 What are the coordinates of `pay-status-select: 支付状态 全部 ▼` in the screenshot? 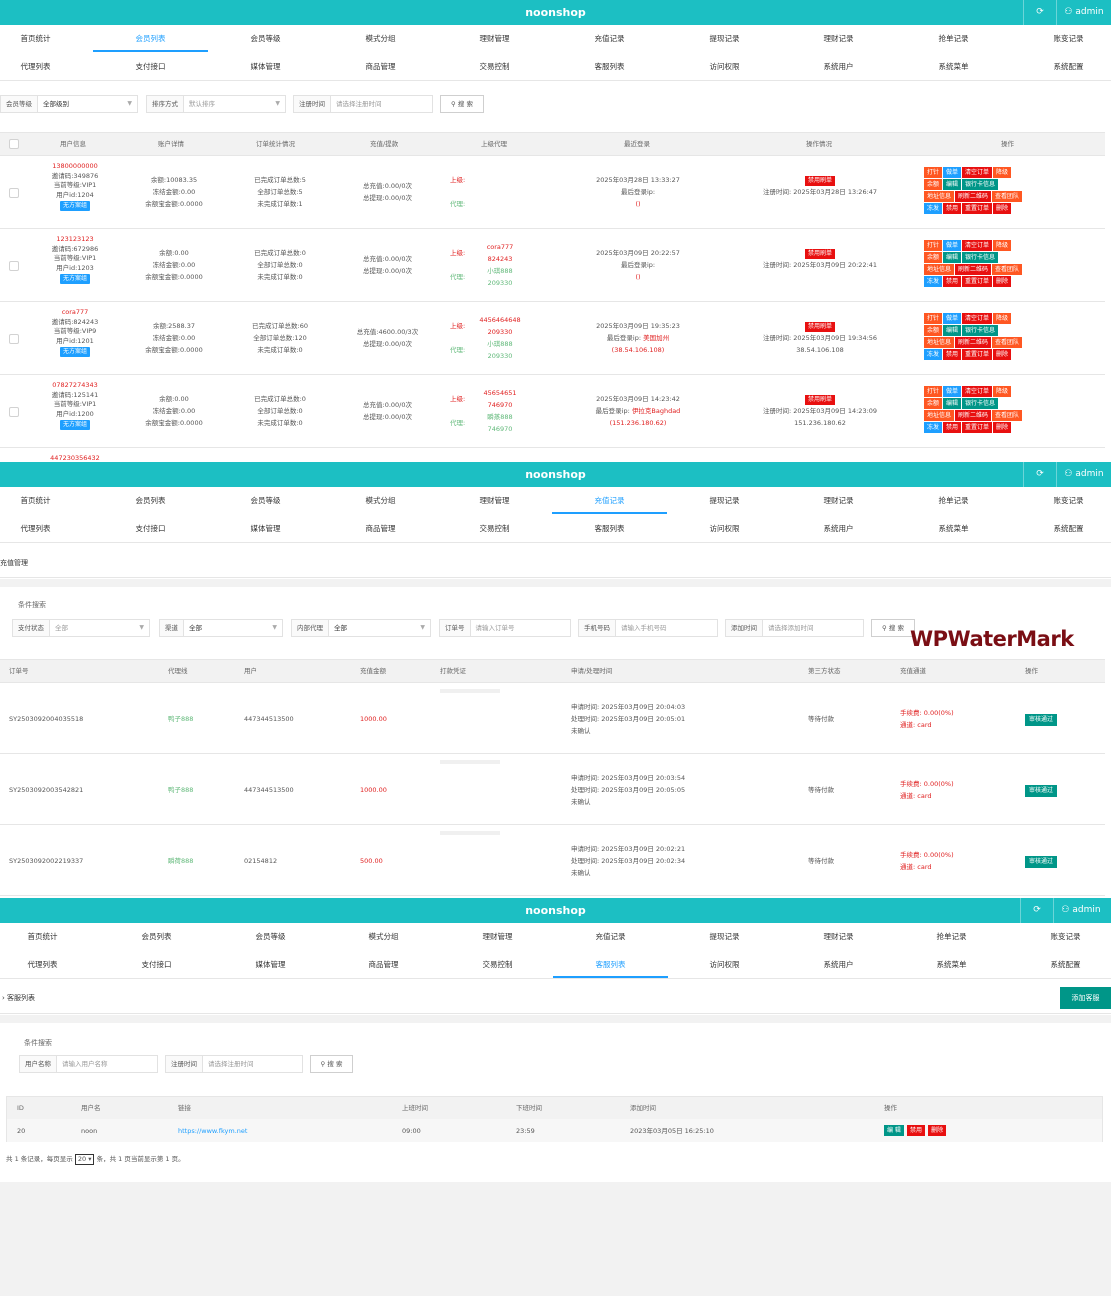 It's located at (81, 628).